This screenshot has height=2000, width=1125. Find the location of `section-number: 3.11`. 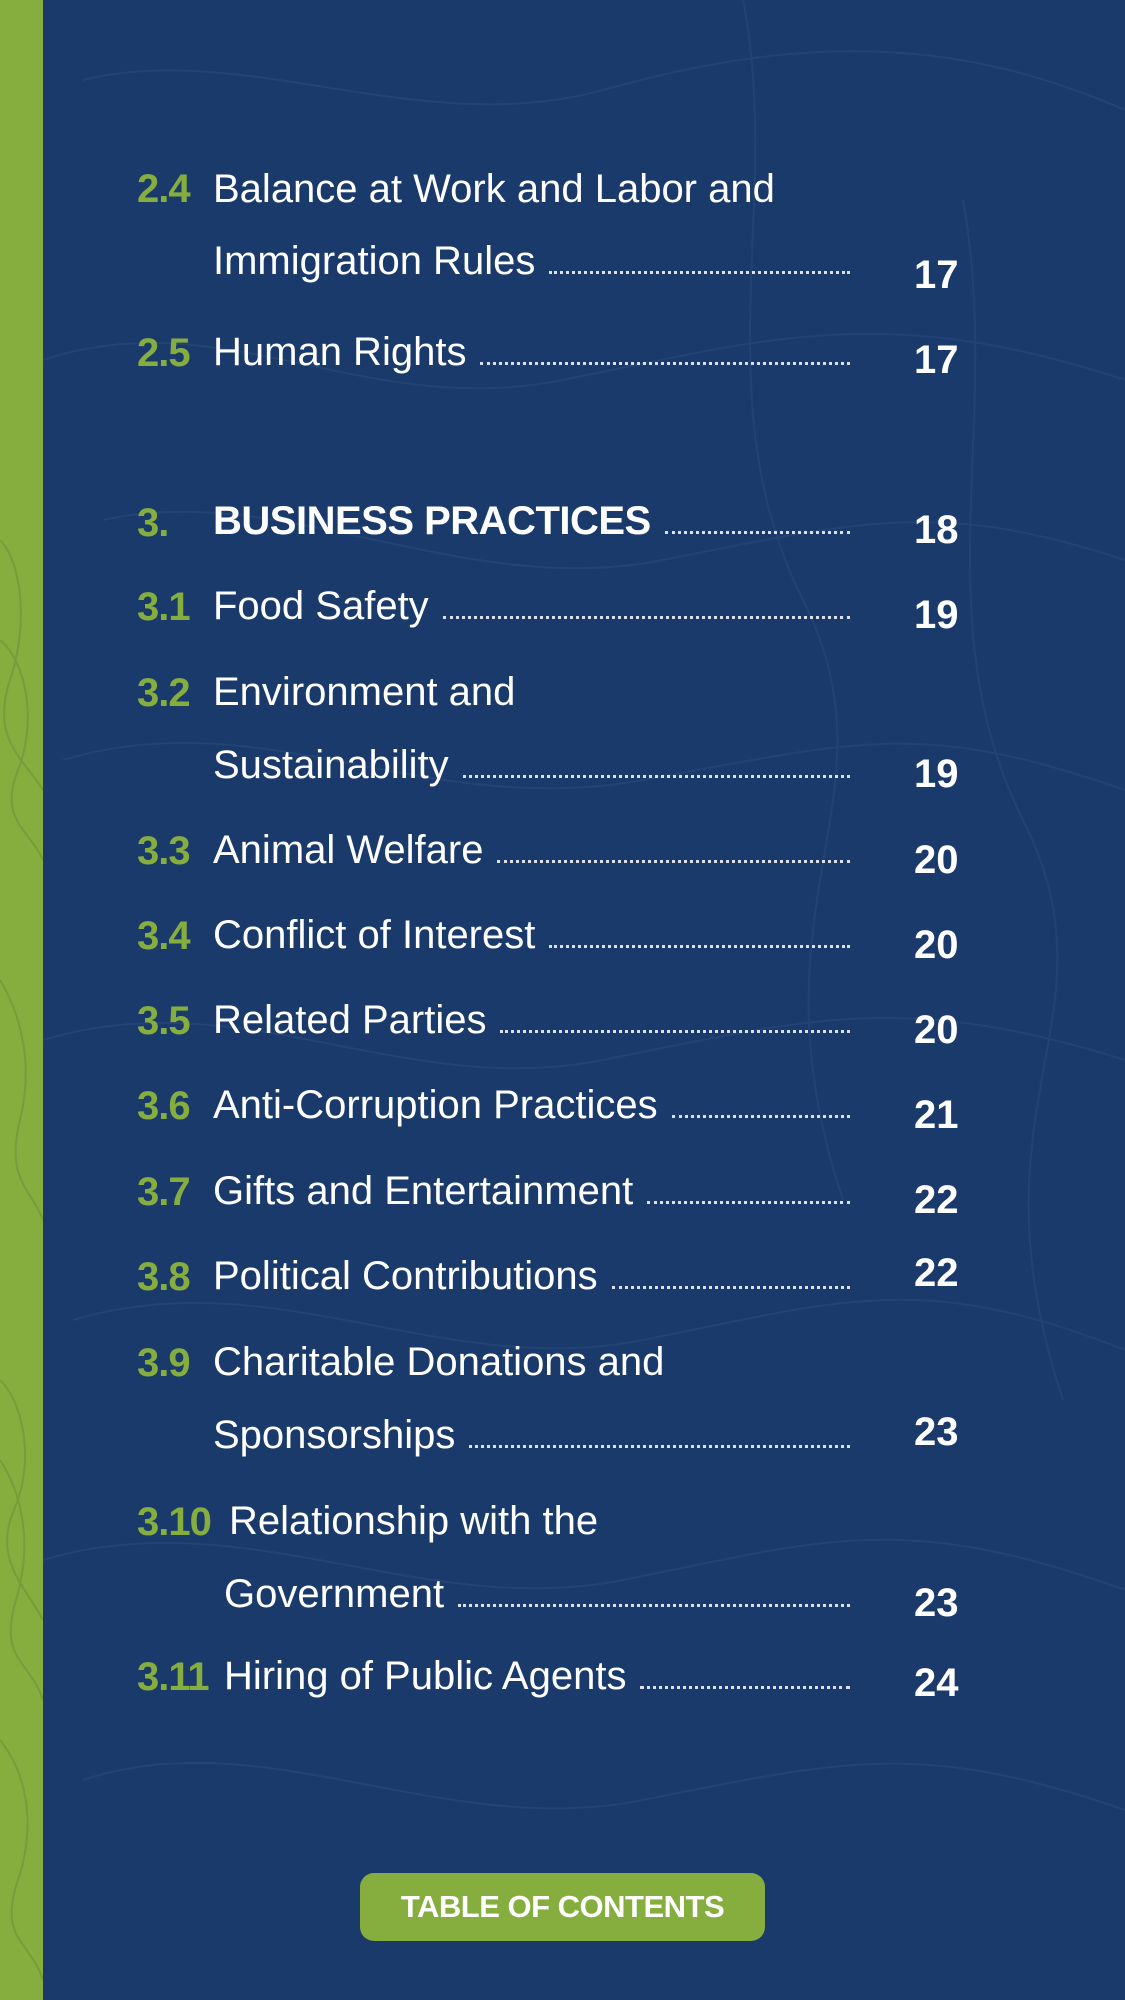

section-number: 3.11 is located at coordinates (173, 1677).